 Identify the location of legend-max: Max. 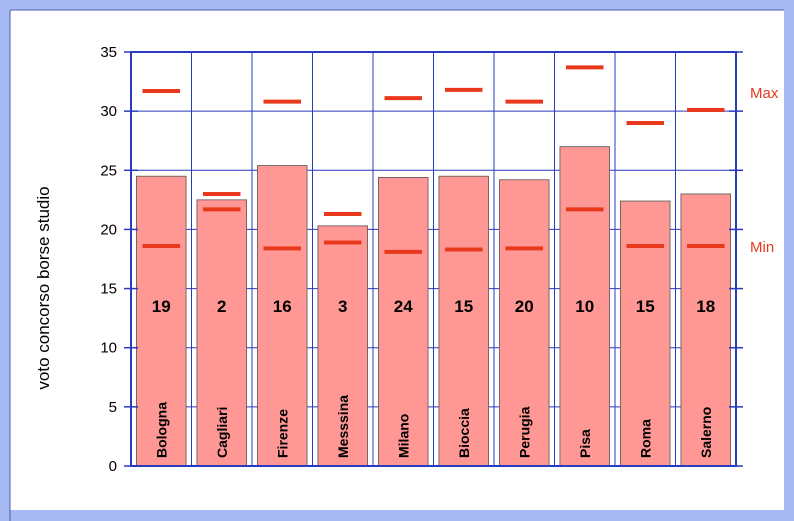
(764, 93).